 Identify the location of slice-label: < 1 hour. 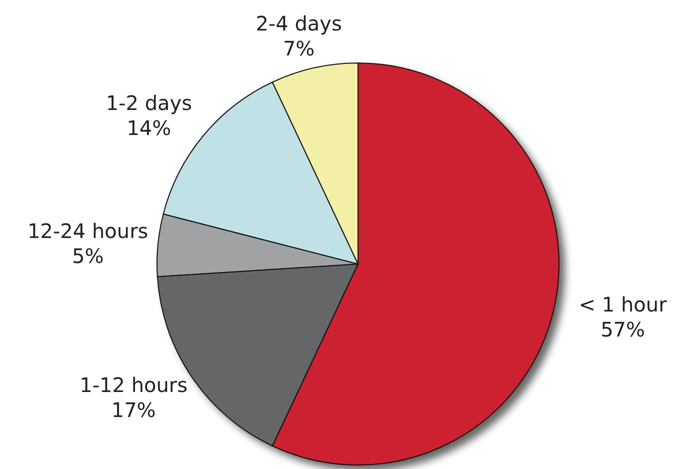
(623, 304).